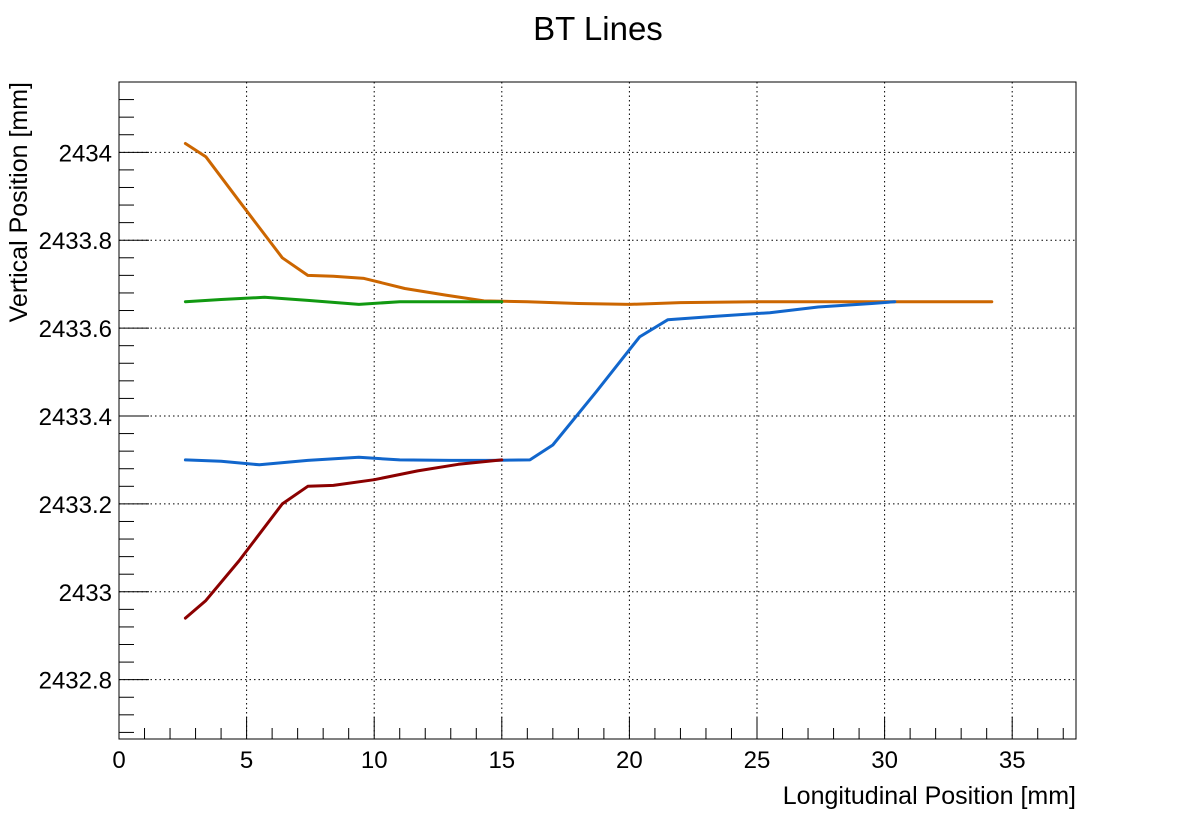  What do you see at coordinates (75, 417) in the screenshot?
I see `y-tick-label: 2433.4` at bounding box center [75, 417].